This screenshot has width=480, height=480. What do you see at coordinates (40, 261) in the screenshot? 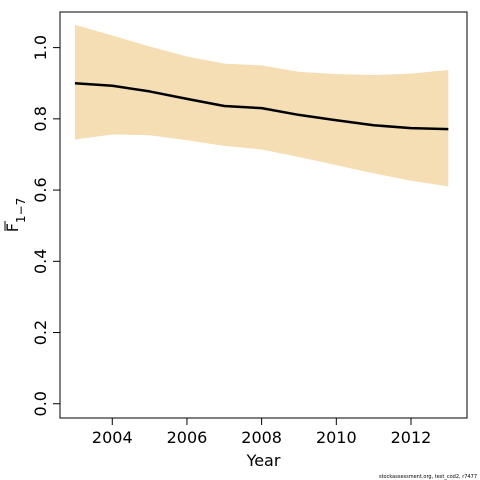
I see `y-tick-label: 0.4` at bounding box center [40, 261].